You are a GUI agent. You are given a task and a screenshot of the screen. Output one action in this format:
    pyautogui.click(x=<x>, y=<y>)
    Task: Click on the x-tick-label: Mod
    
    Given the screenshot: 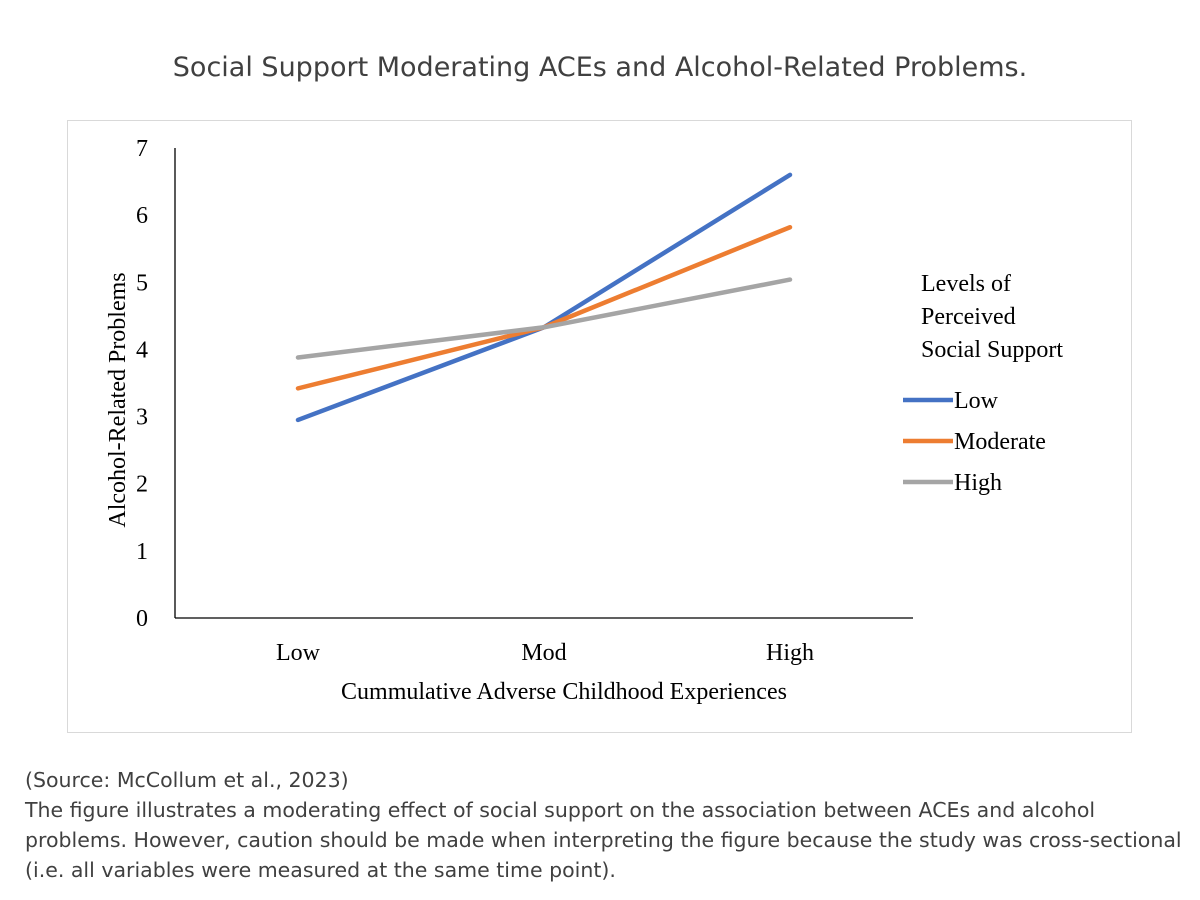 What is the action you would take?
    pyautogui.click(x=543, y=653)
    